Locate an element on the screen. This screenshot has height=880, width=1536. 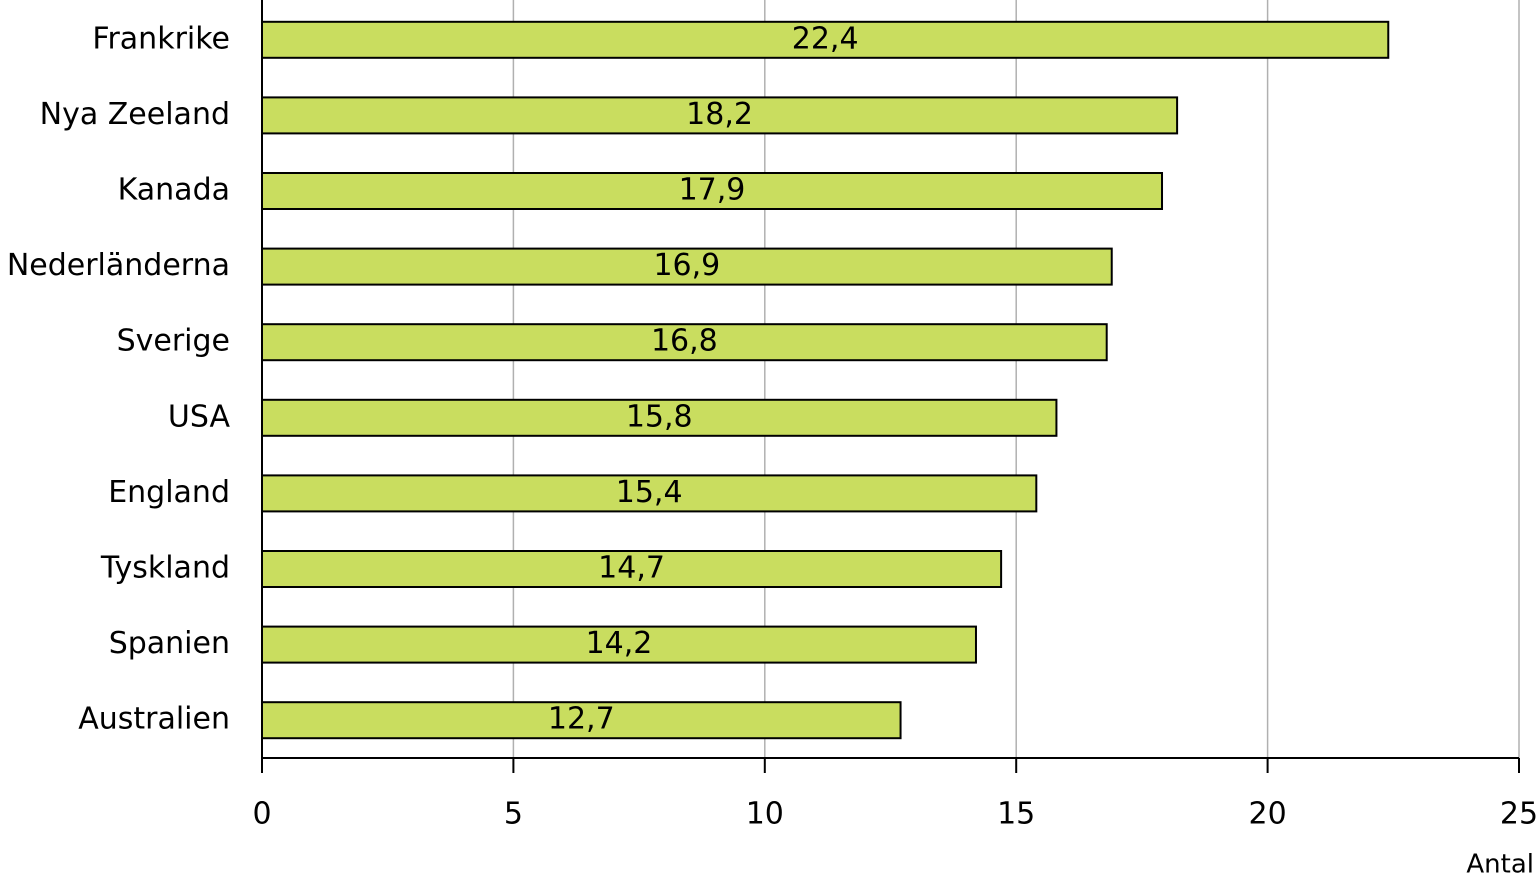
value-label: 16,8 is located at coordinates (684, 341).